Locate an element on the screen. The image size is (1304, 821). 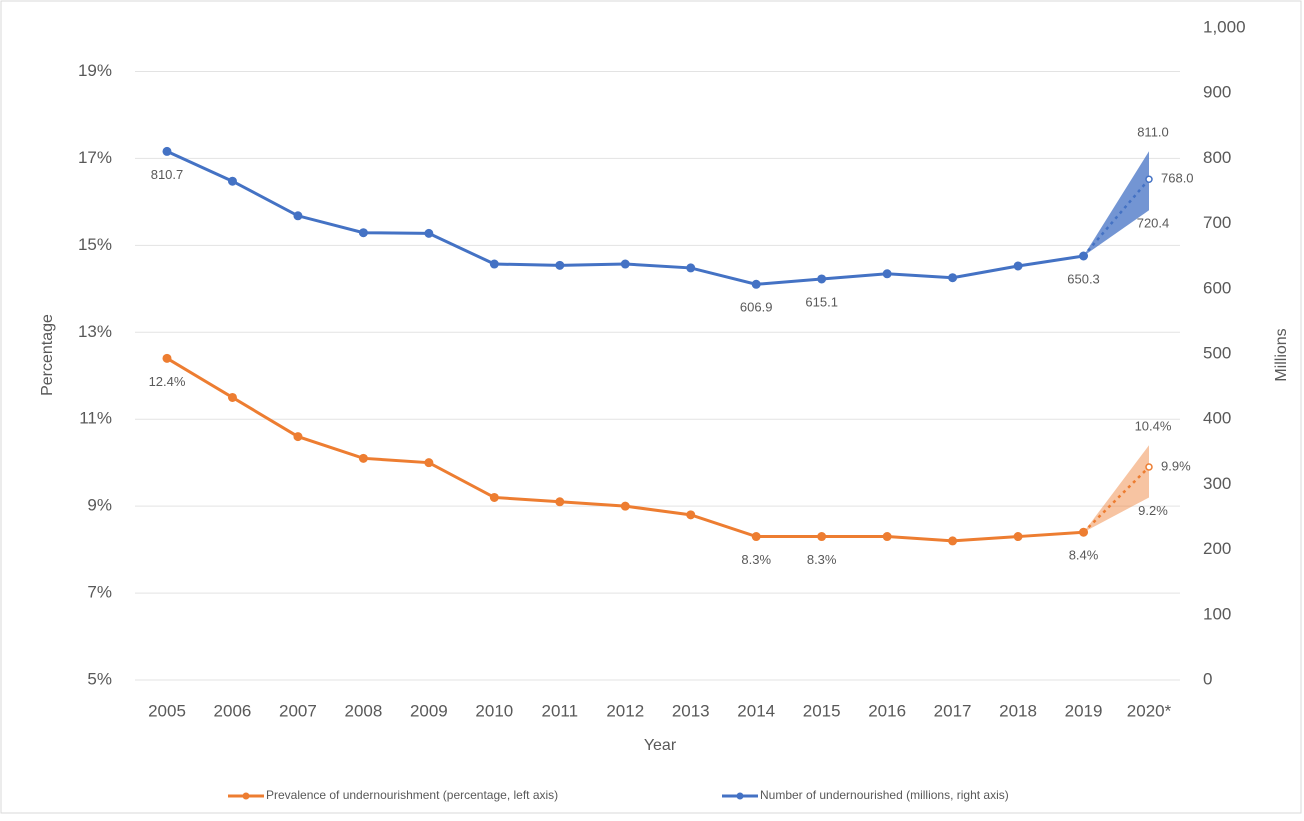
x-tick-label: 2017 is located at coordinates (953, 710).